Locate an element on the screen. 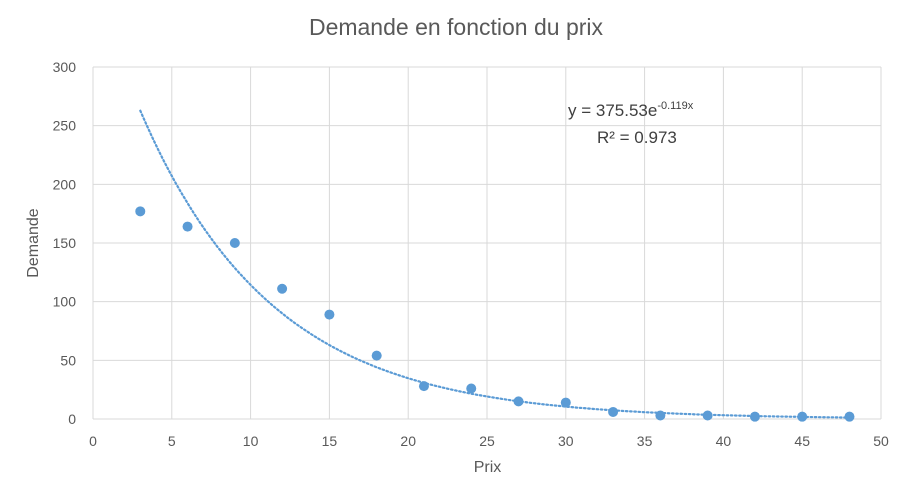  y-tick-label: 300 is located at coordinates (65, 67).